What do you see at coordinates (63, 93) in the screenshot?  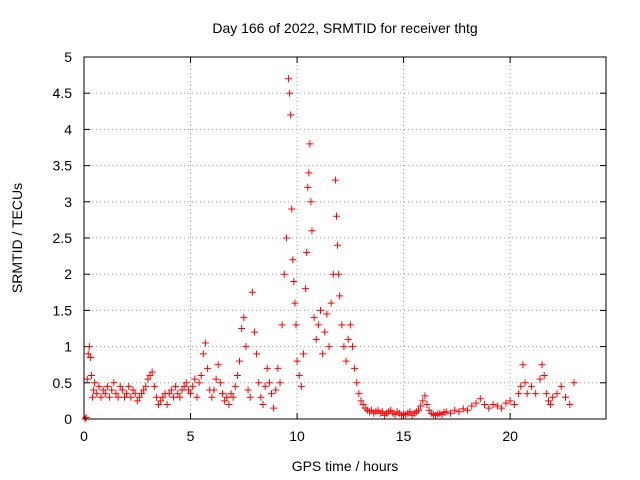 I see `y-tick-label: 4.5` at bounding box center [63, 93].